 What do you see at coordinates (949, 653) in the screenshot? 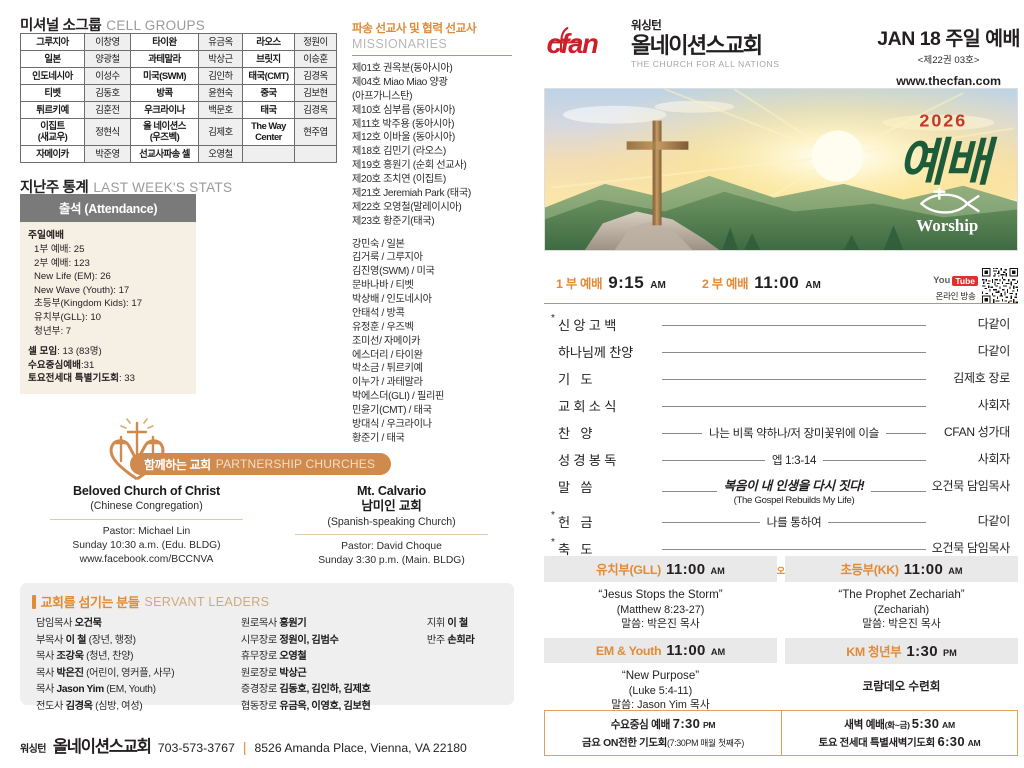
I see `kids-service-ampm: PM` at bounding box center [949, 653].